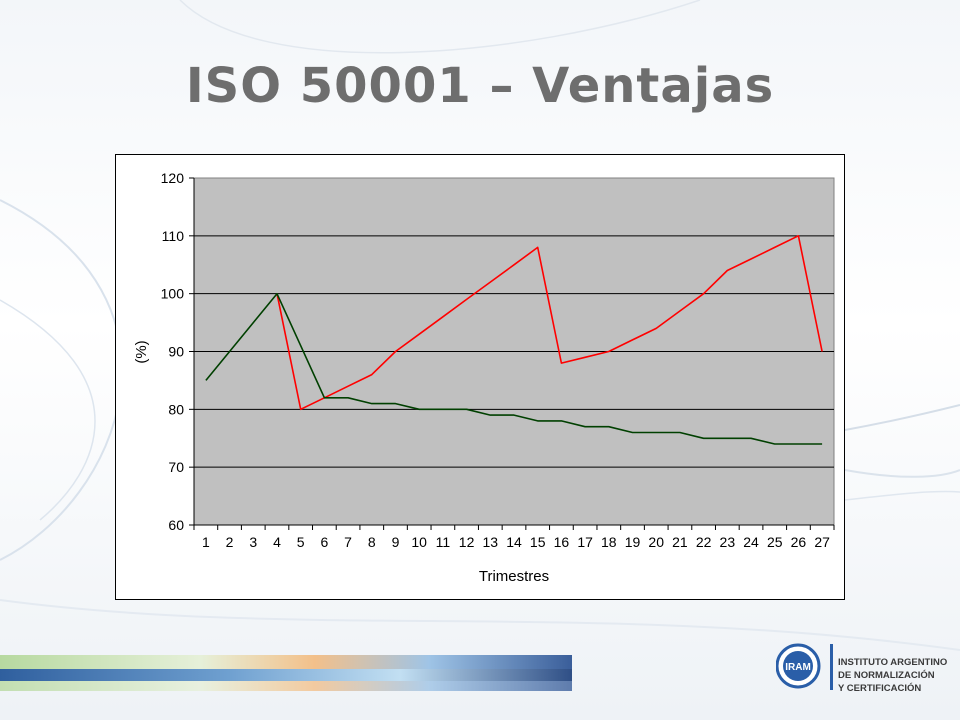 The height and width of the screenshot is (720, 960). What do you see at coordinates (286, 673) in the screenshot?
I see `footer-decorative-band` at bounding box center [286, 673].